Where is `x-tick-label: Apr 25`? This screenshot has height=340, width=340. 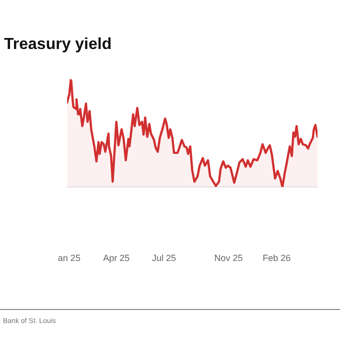 x-tick-label: Apr 25 is located at coordinates (116, 257).